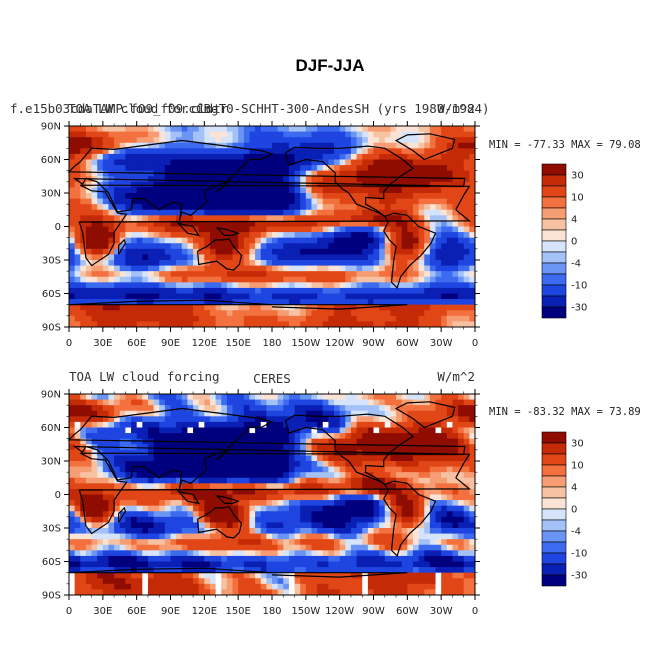 Image resolution: width=661 pixels, height=660 pixels. What do you see at coordinates (407, 343) in the screenshot?
I see `x-tick-label: 60W` at bounding box center [407, 343].